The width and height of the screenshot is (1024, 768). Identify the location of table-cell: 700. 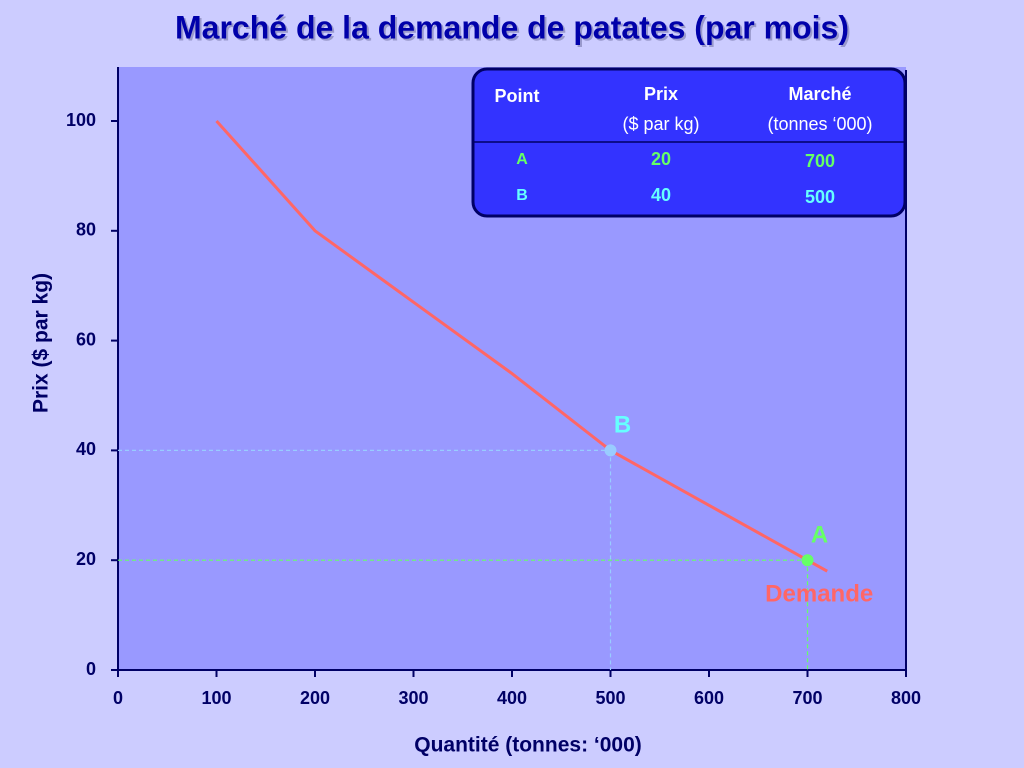
(820, 161).